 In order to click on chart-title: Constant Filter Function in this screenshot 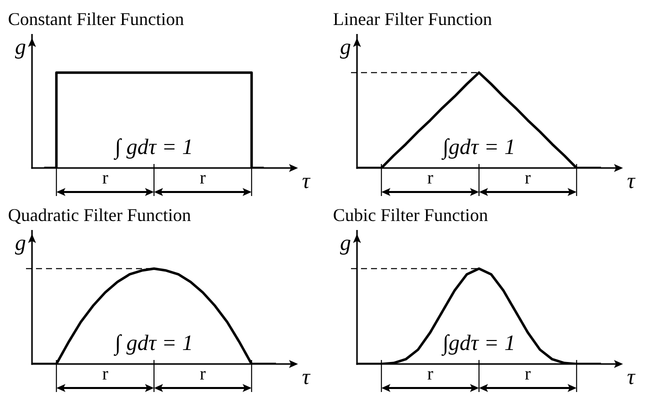, I will do `click(97, 19)`.